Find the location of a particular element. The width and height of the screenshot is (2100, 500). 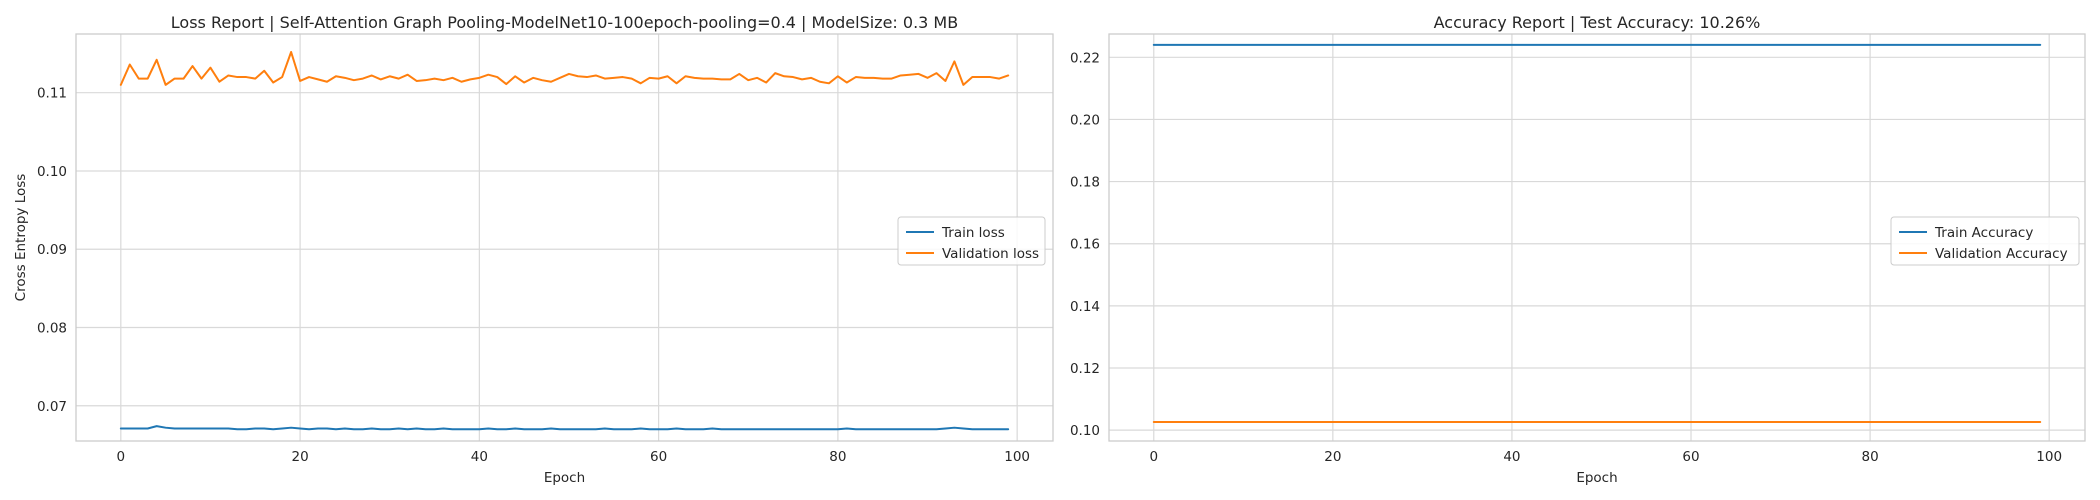

y-tick-label: 0.07 is located at coordinates (52, 407).